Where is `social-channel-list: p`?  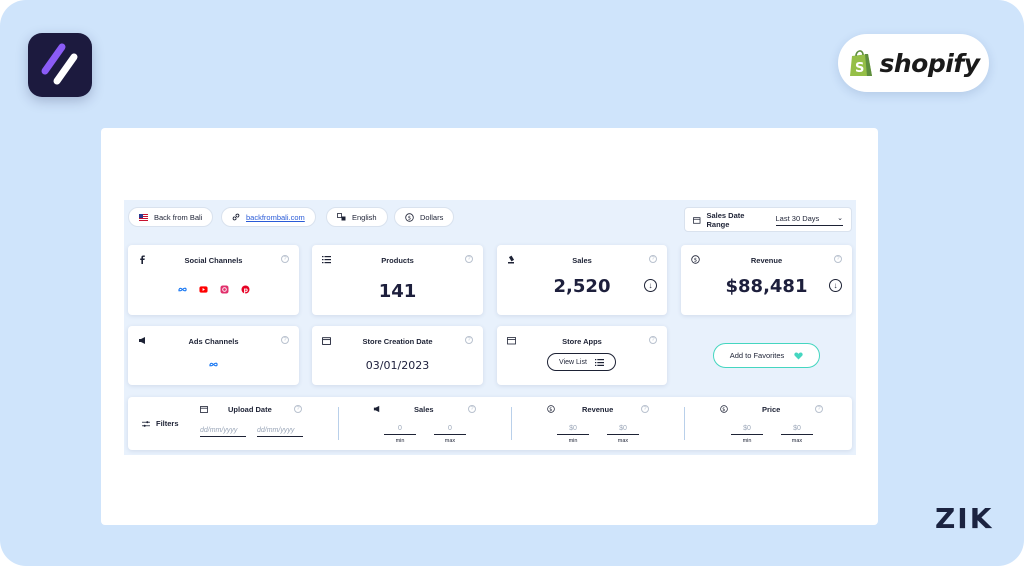
social-channel-list: p is located at coordinates (213, 289).